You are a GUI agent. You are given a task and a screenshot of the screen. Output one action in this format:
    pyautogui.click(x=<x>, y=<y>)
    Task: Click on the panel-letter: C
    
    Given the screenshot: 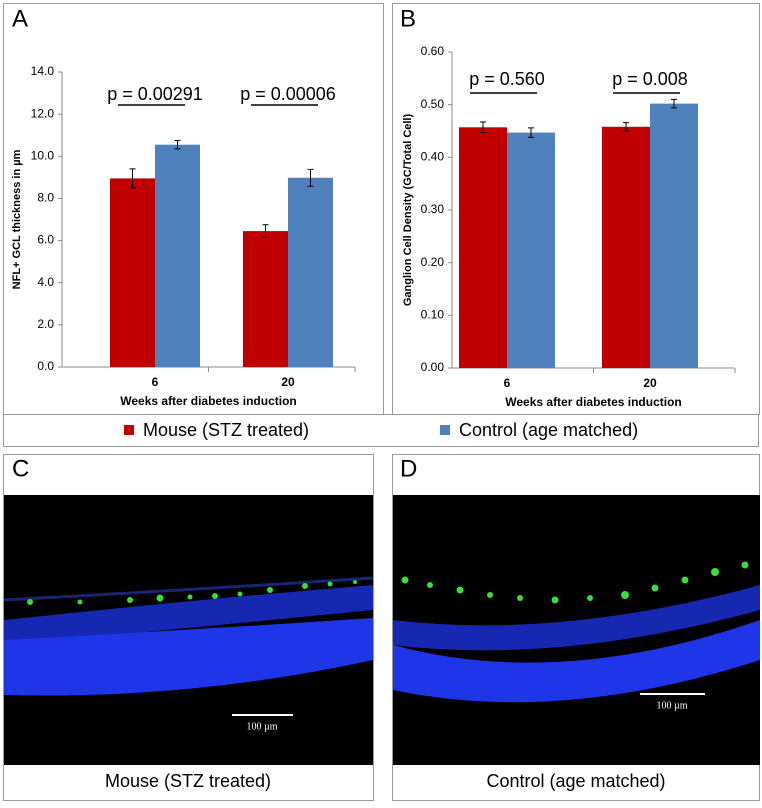 What is the action you would take?
    pyautogui.click(x=20, y=468)
    